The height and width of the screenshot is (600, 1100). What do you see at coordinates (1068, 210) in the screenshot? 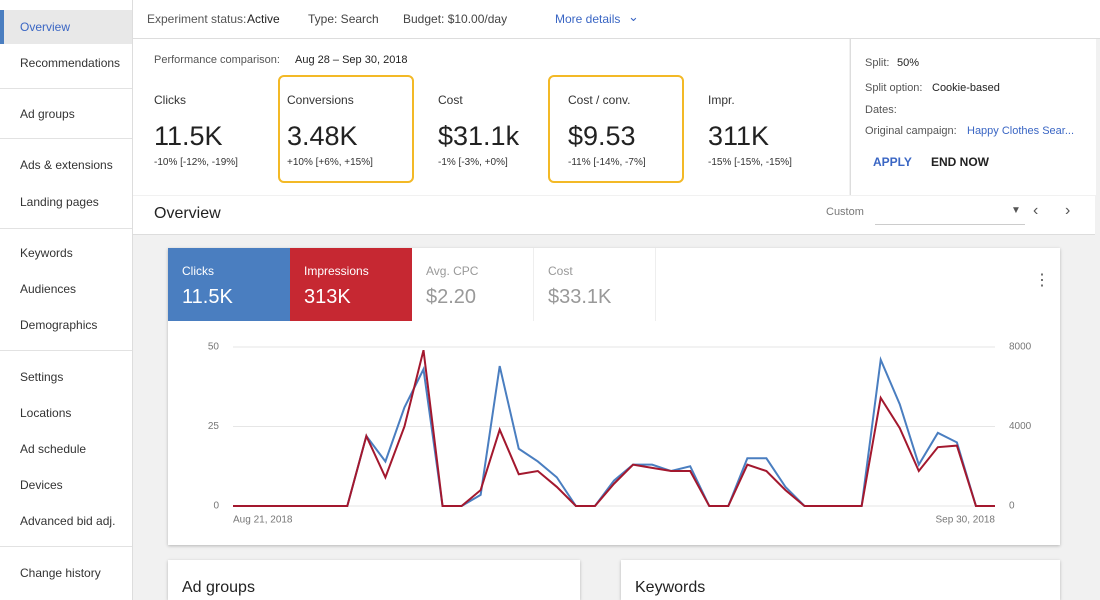
I see `next: ›` at bounding box center [1068, 210].